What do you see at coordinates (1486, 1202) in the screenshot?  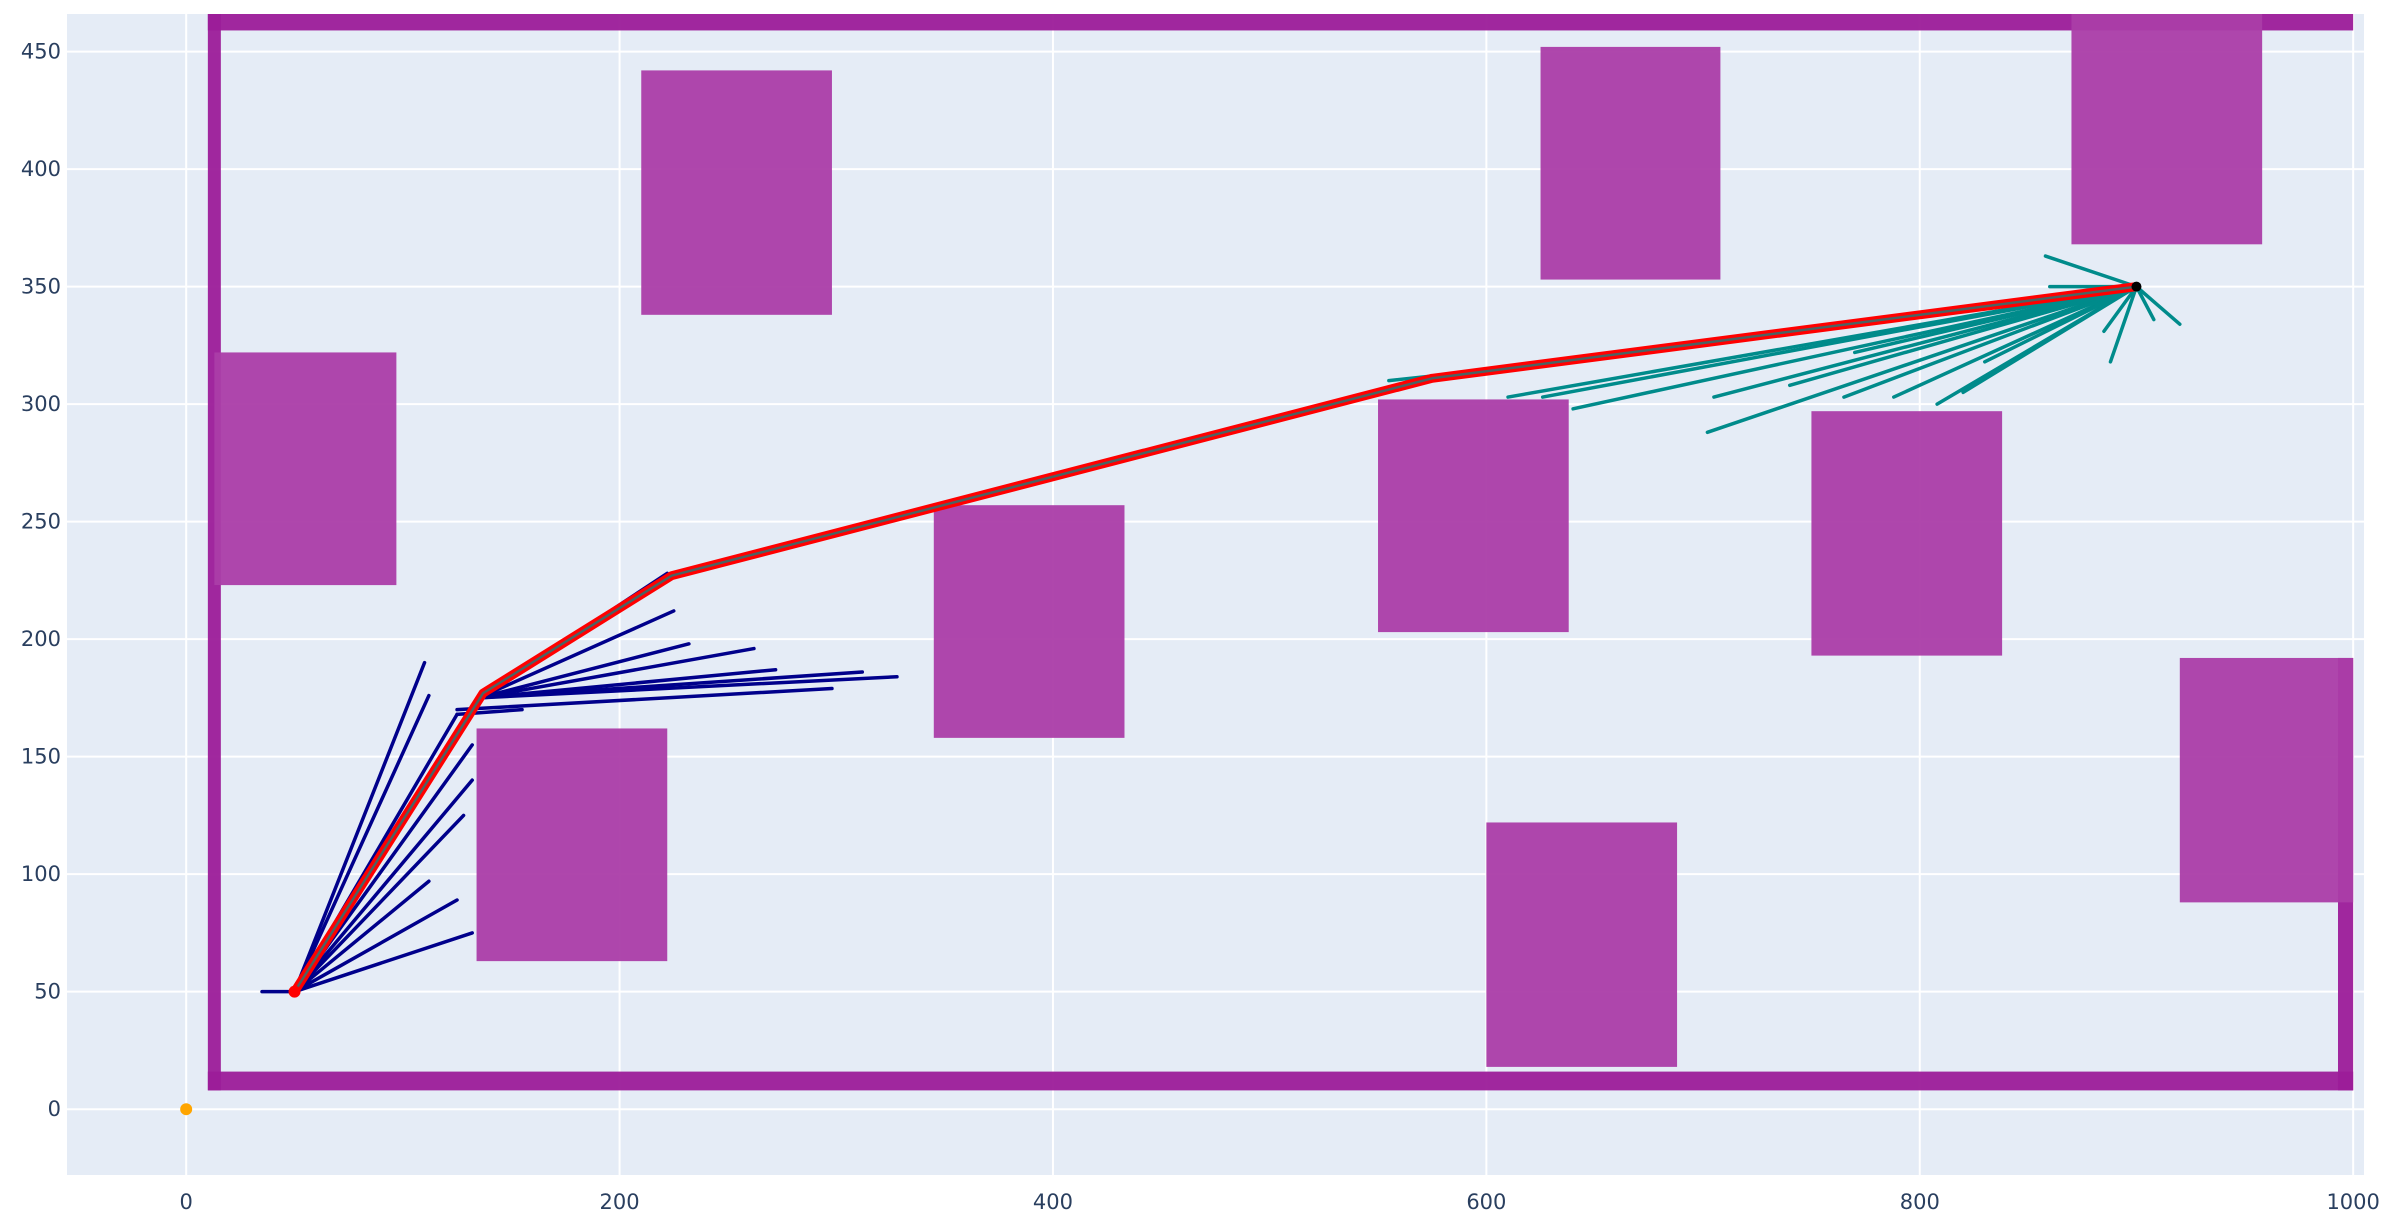 I see `x-tick-label-3: 600` at bounding box center [1486, 1202].